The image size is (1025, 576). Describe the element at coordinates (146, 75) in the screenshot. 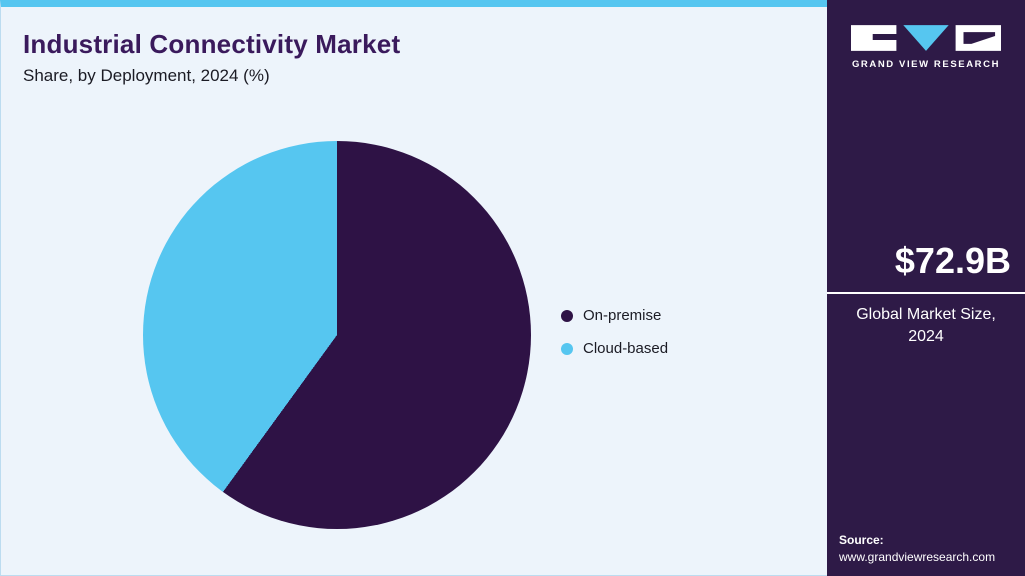

I see `page-subtitle: Share, by Deployment, 2024 (%)` at that location.